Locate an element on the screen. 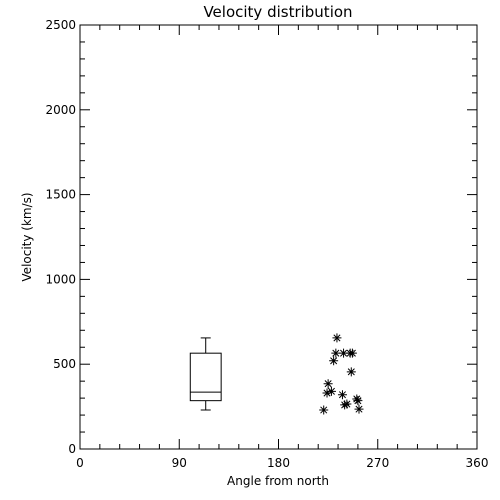  y-tick-label: 2000 is located at coordinates (60, 110).